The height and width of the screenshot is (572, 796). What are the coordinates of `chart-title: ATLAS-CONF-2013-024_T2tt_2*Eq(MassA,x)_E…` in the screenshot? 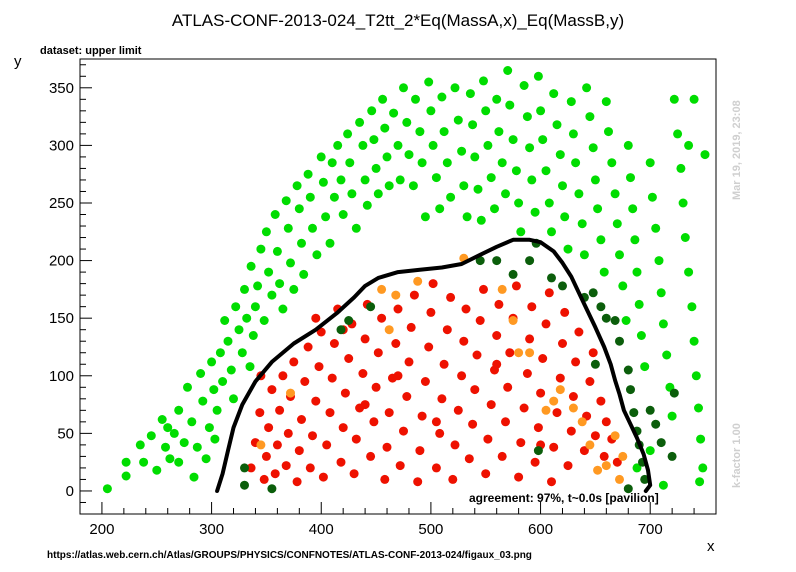 It's located at (398, 20).